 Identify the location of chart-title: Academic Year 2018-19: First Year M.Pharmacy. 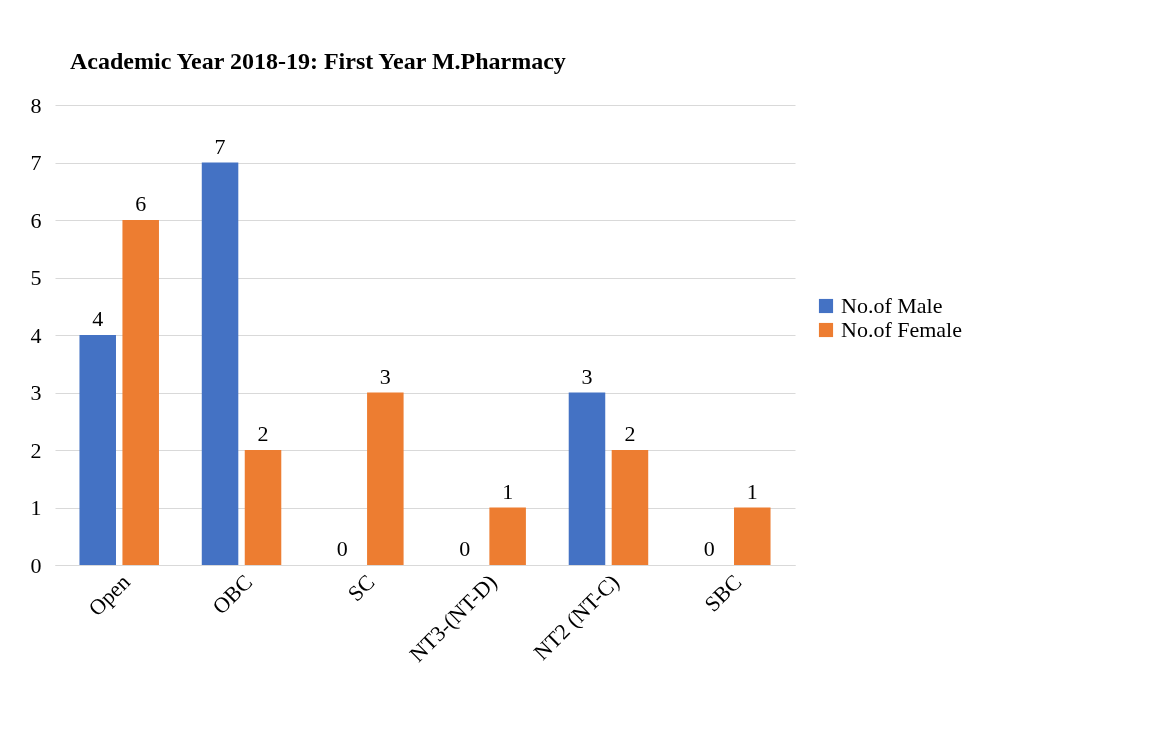
(318, 61).